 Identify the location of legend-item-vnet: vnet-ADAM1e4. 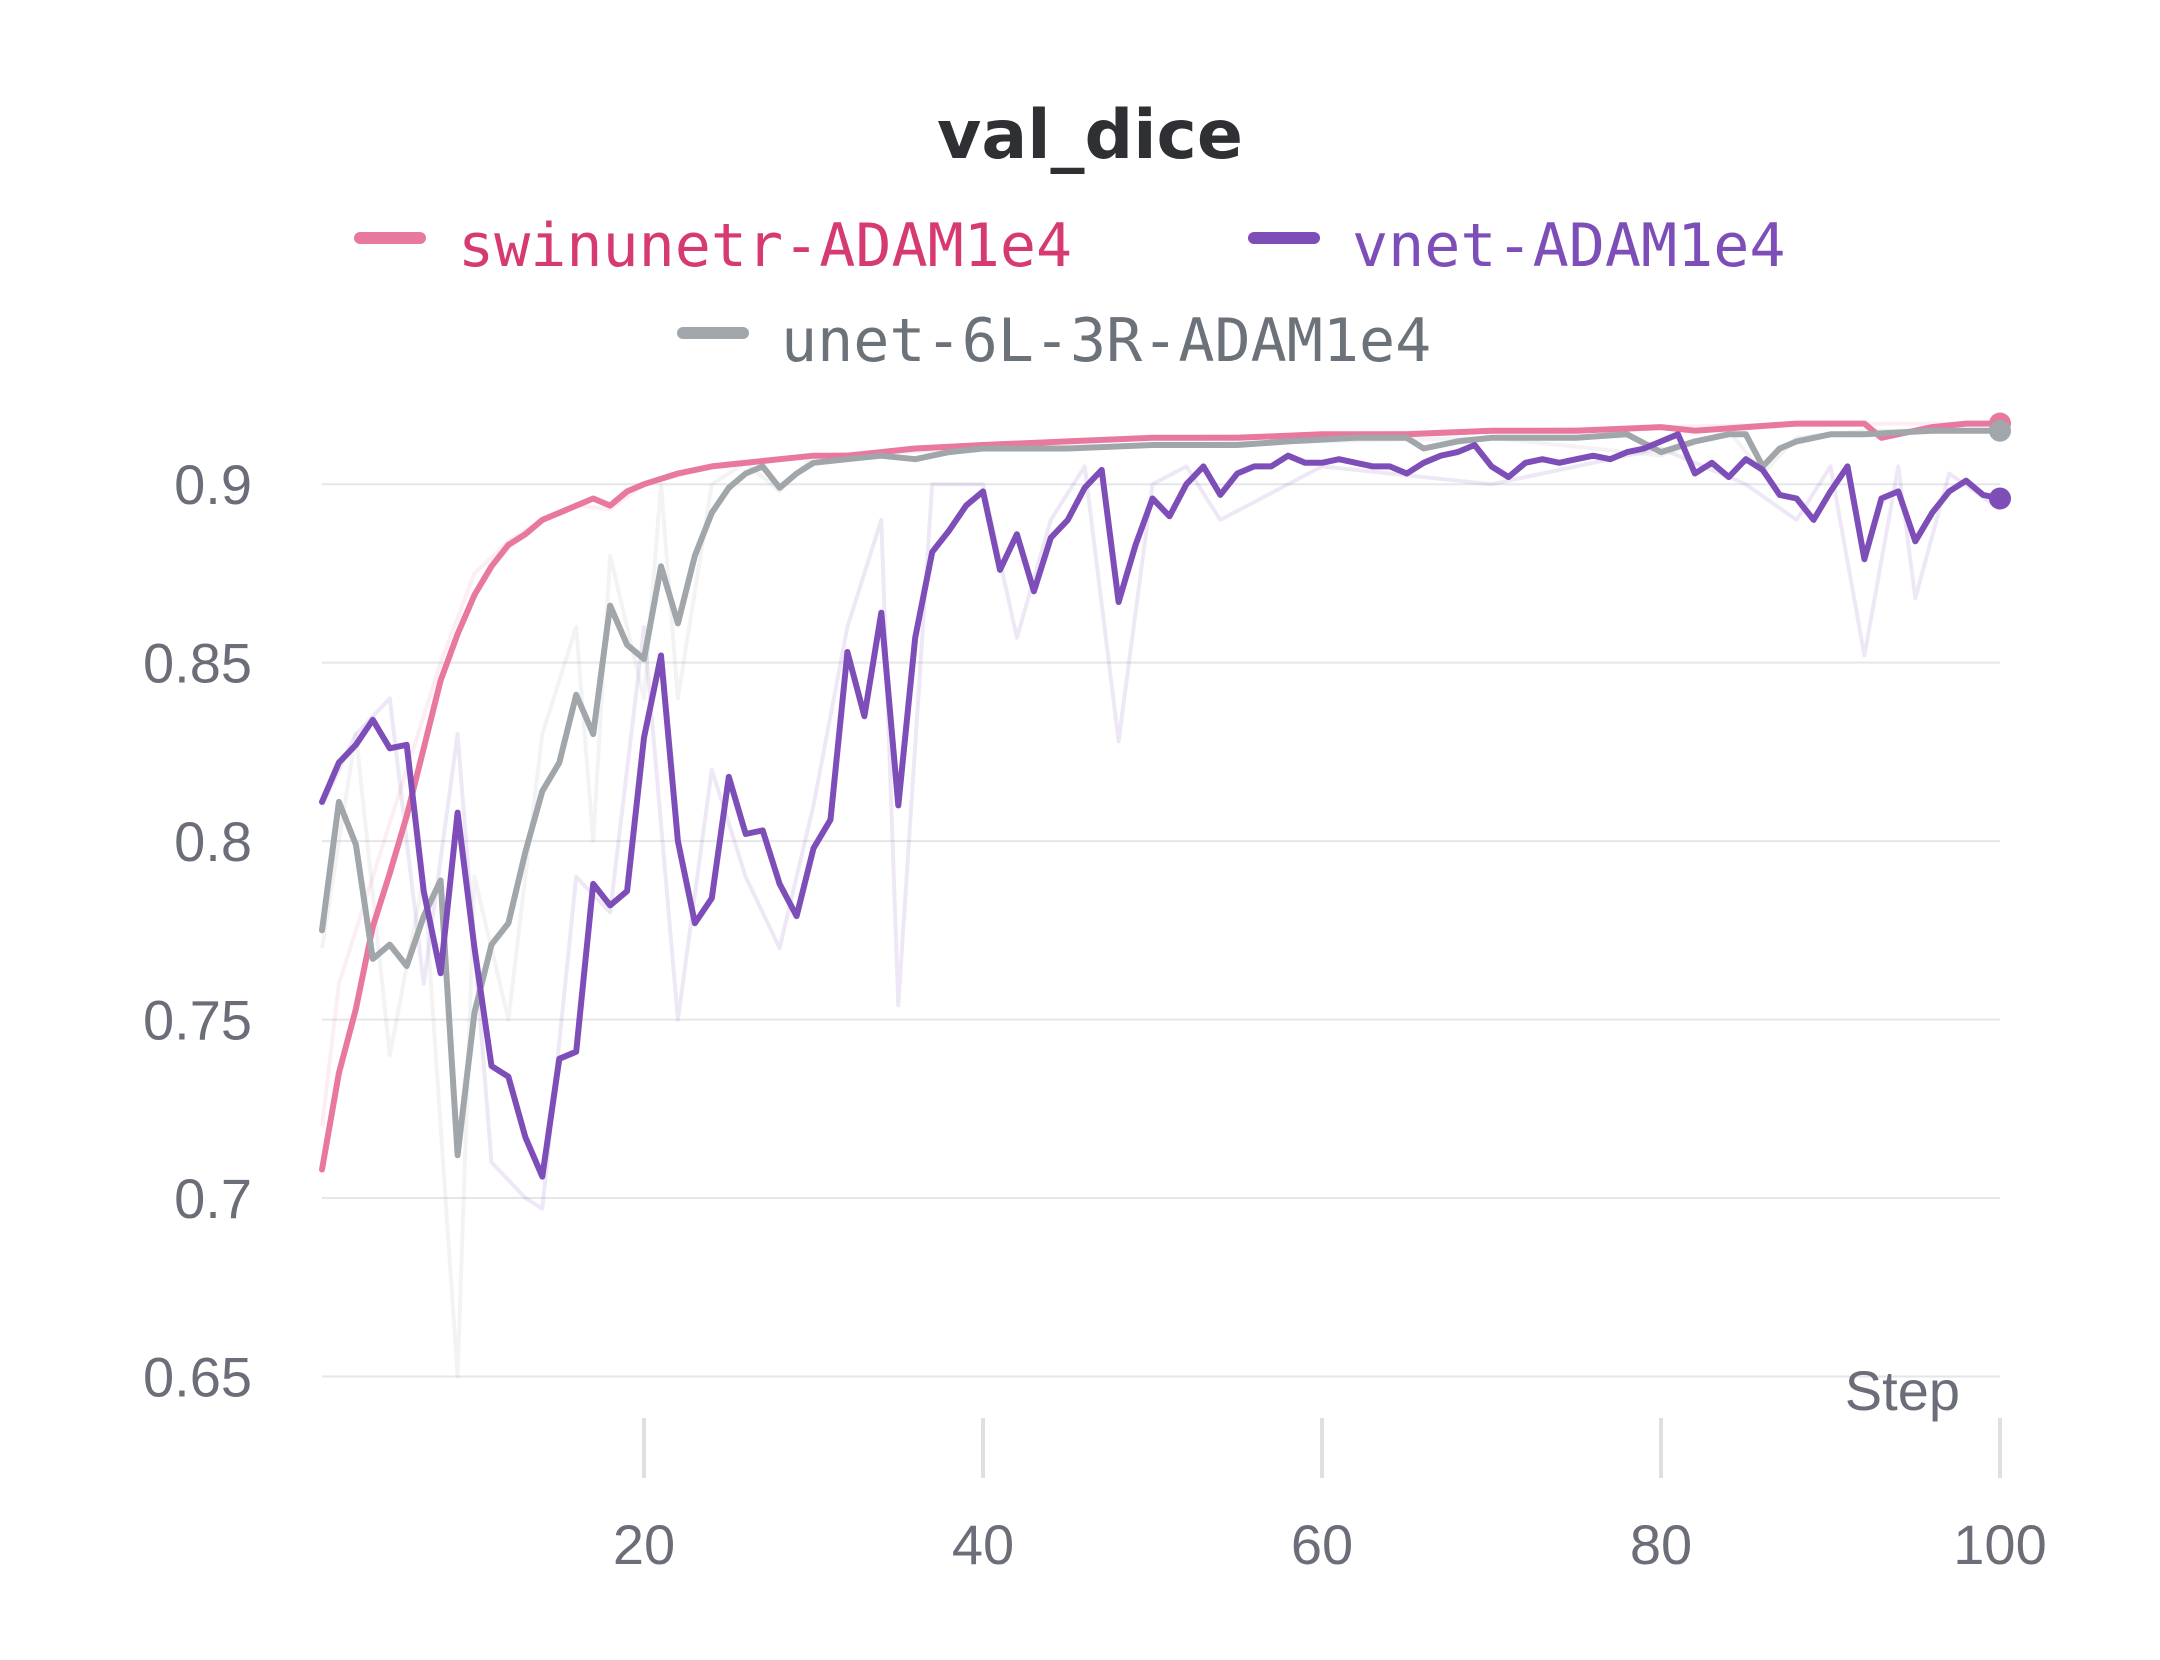
(1516, 246).